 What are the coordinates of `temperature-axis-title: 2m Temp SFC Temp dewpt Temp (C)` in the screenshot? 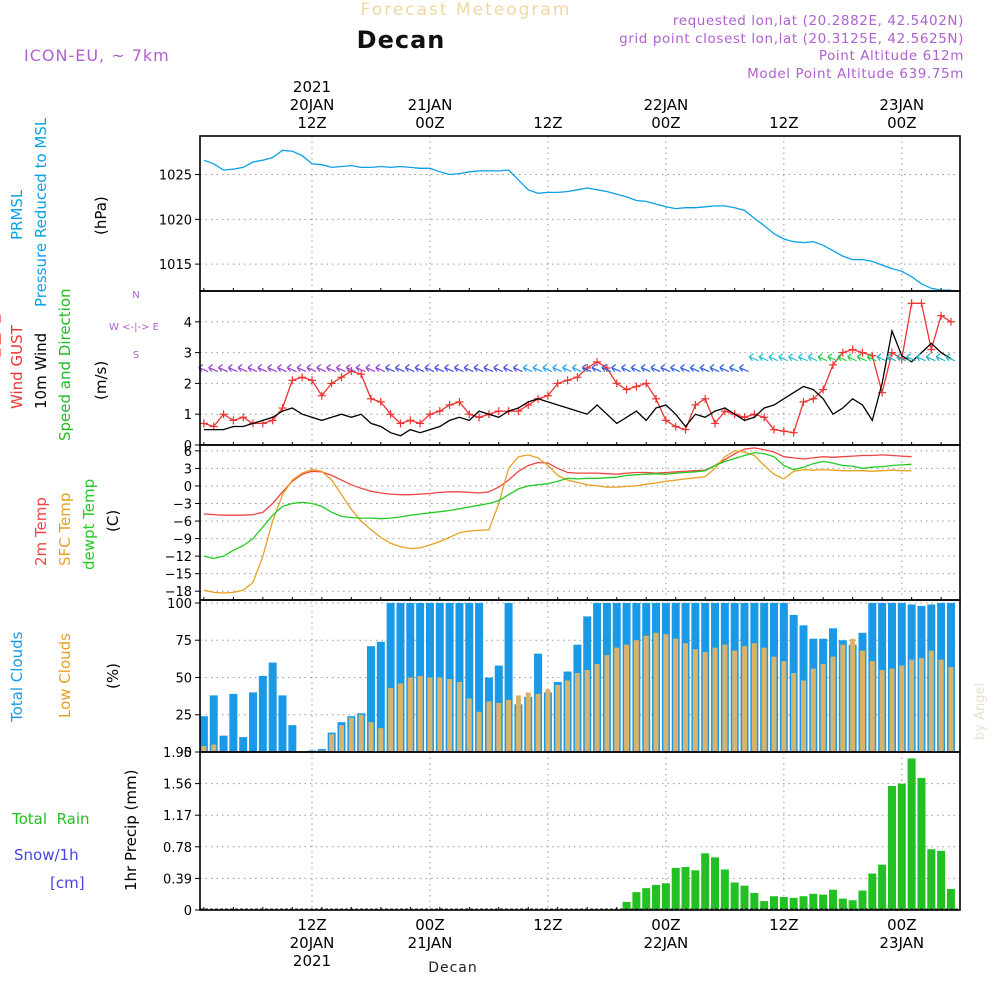 It's located at (77, 524).